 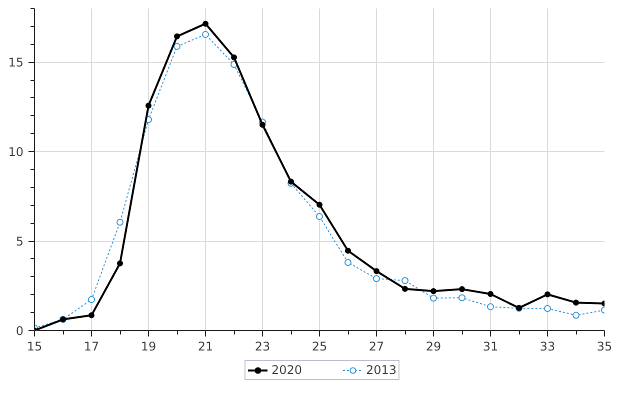 I want to click on x-tick-label: 19, so click(x=148, y=347).